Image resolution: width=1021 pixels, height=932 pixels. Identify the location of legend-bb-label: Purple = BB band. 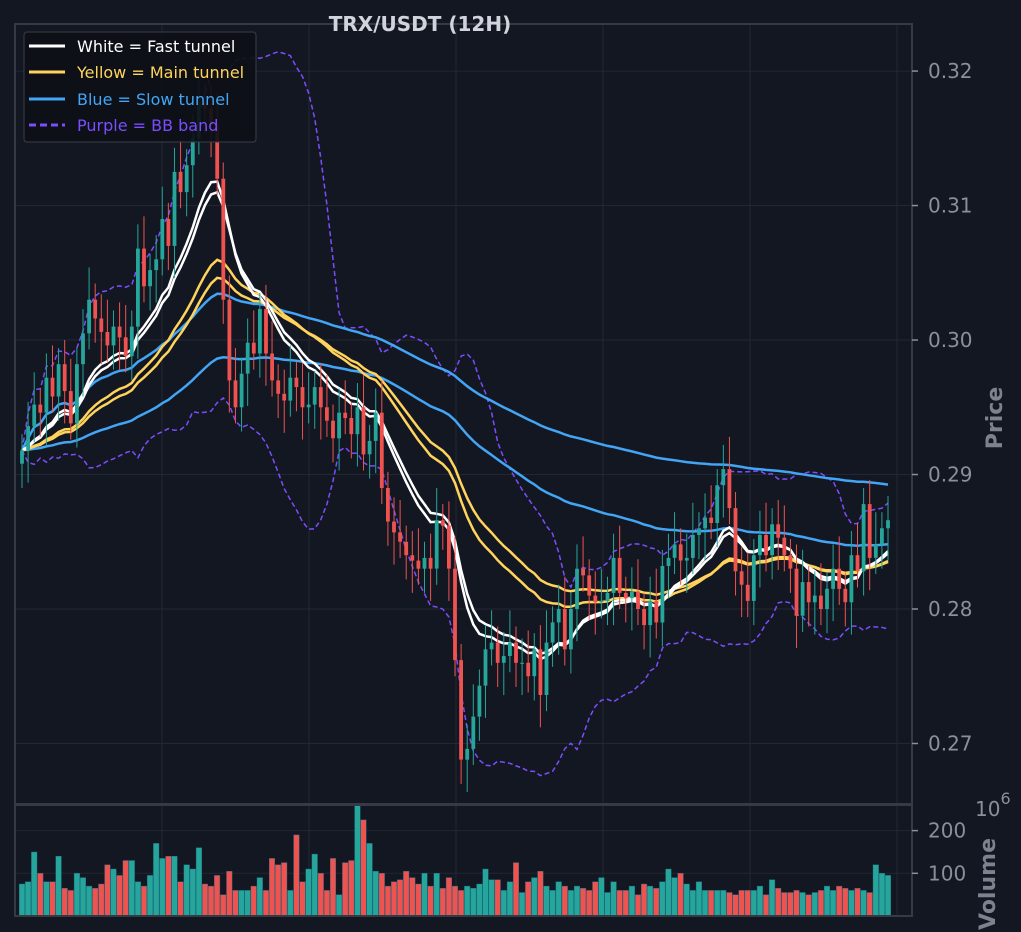
(147, 125).